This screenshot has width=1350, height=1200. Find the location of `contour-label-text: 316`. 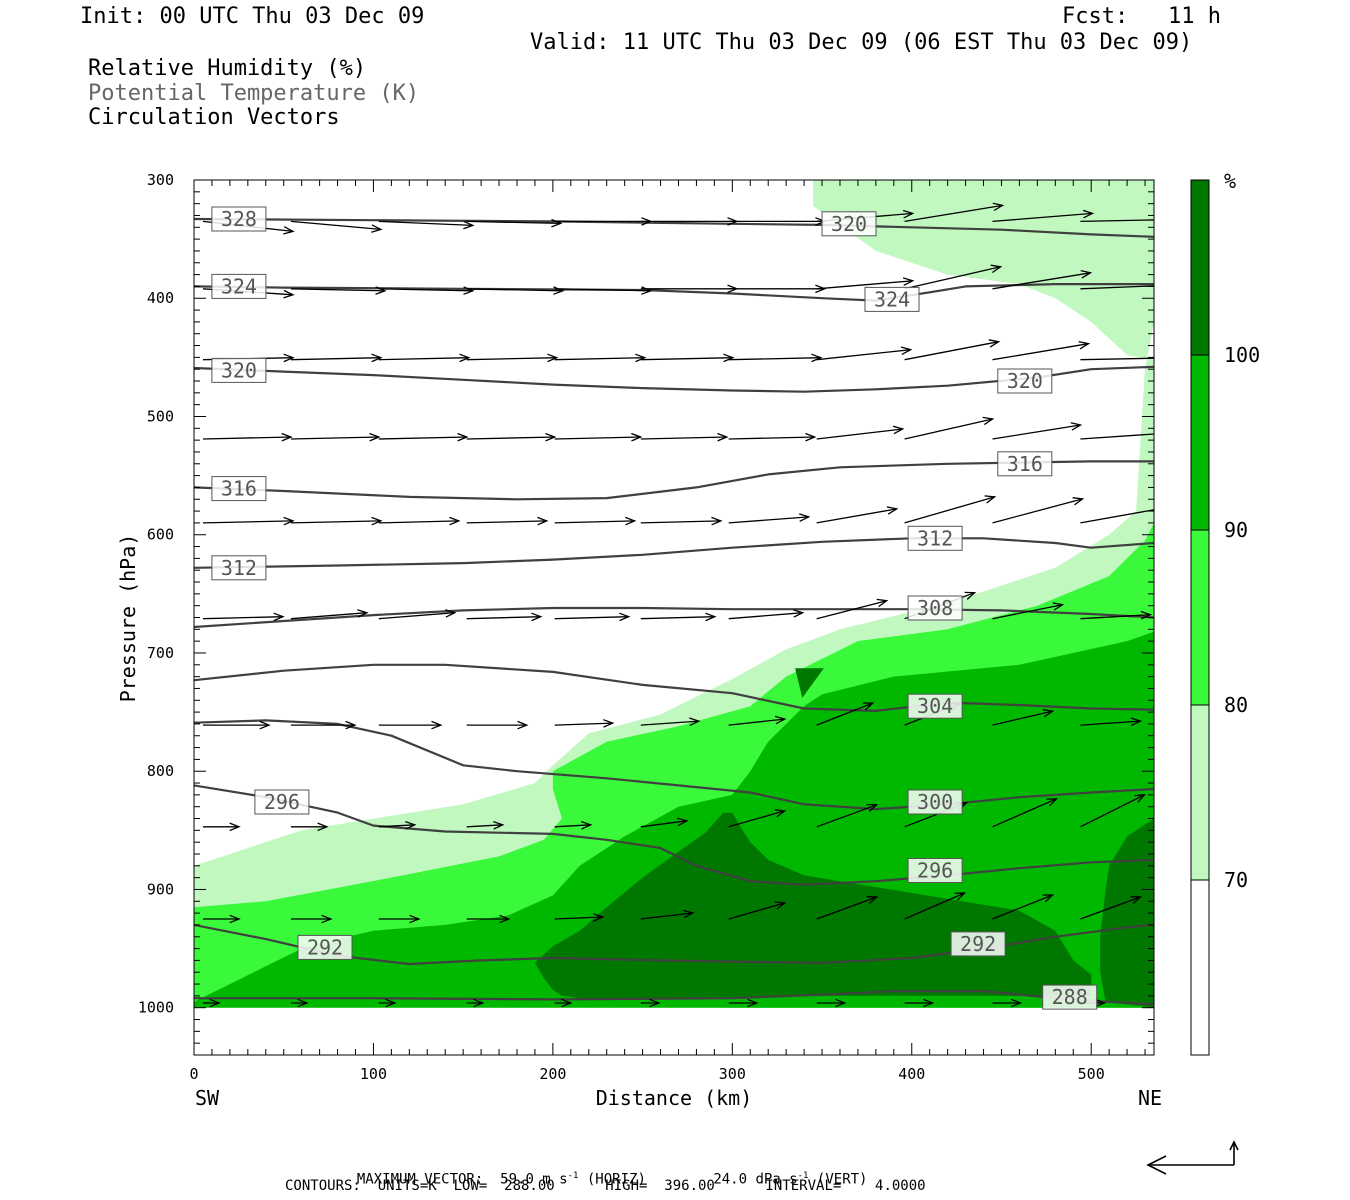

contour-label-text: 316 is located at coordinates (1025, 464).